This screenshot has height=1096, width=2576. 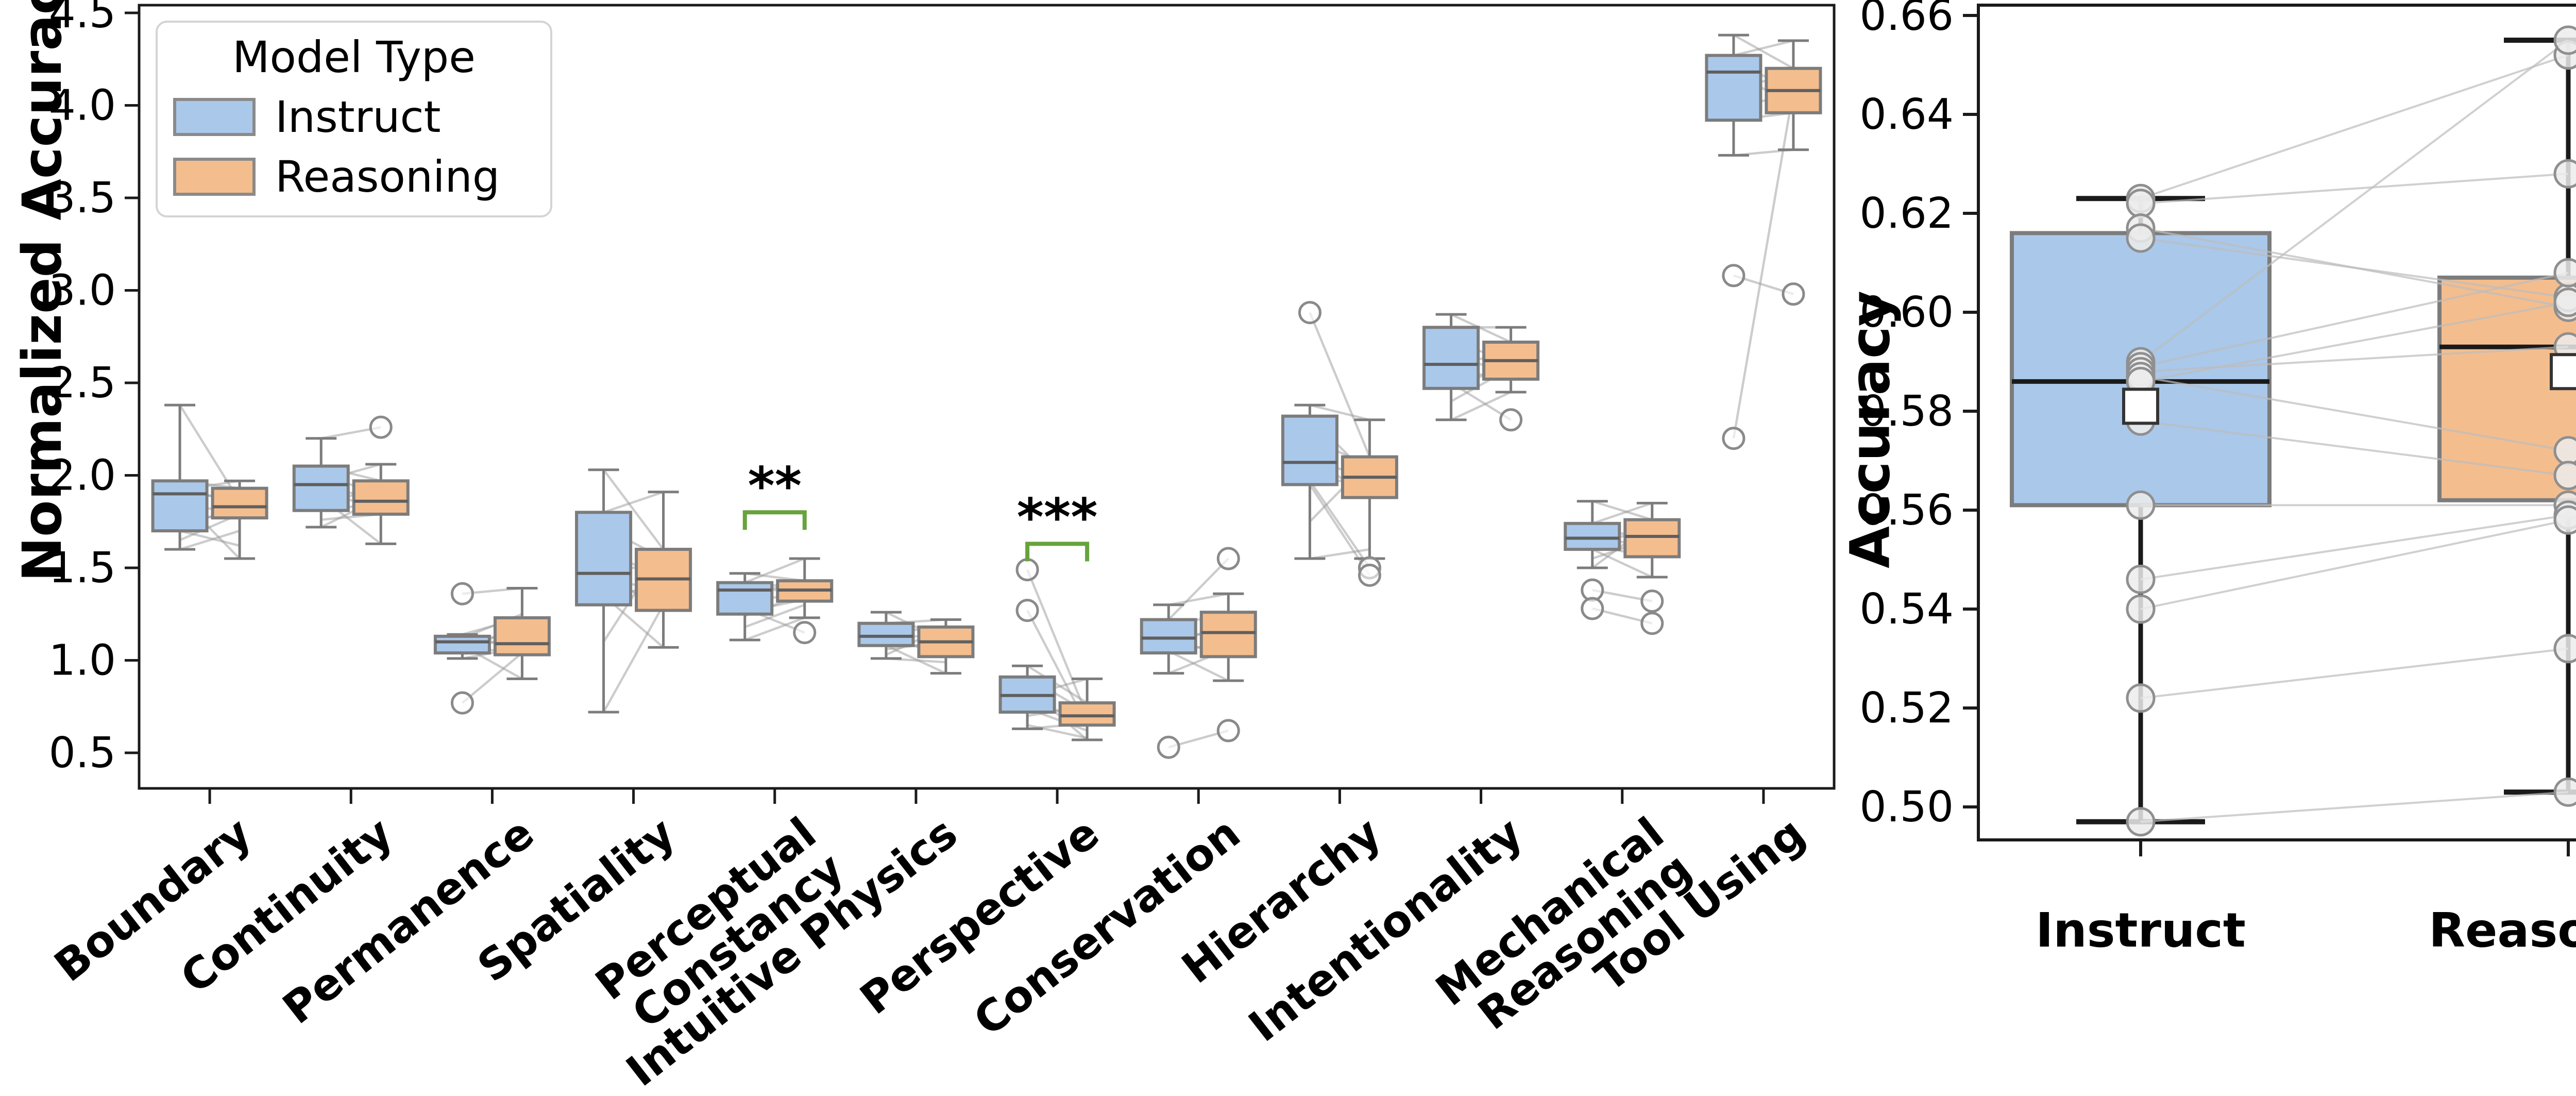 What do you see at coordinates (82, 475) in the screenshot?
I see `left-y-tick-label: 2.0` at bounding box center [82, 475].